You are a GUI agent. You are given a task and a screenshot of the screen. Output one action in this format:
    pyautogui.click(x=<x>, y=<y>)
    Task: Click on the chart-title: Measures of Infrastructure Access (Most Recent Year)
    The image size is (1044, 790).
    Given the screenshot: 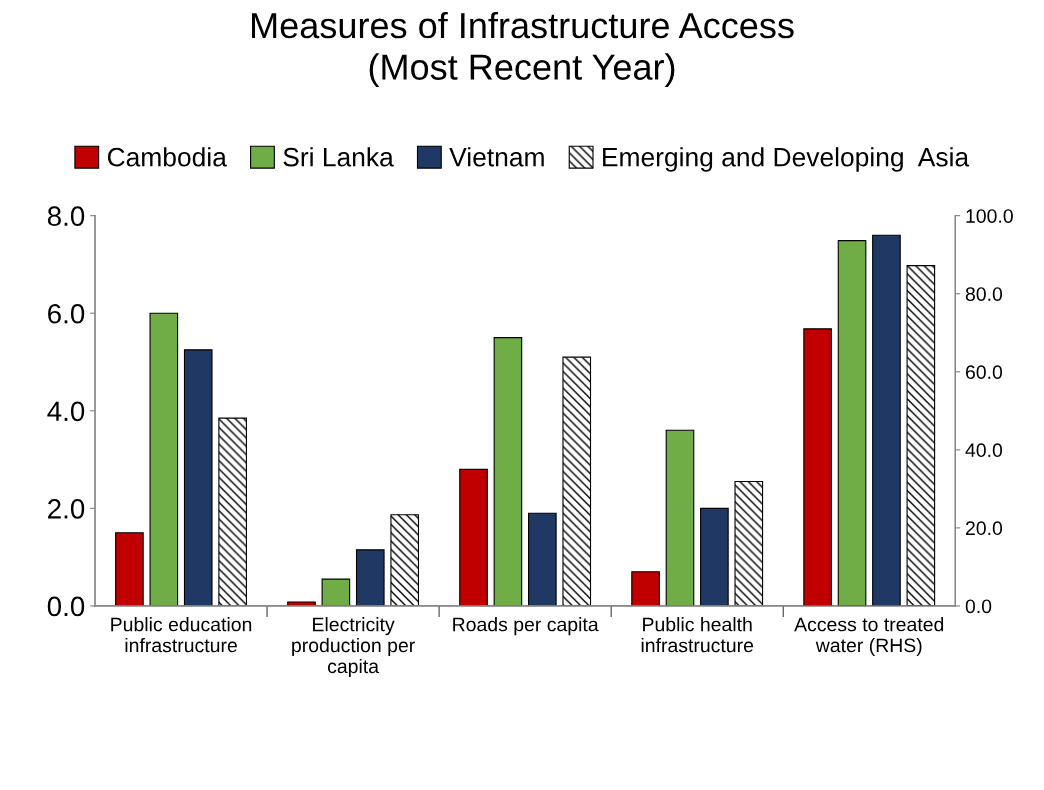 What is the action you would take?
    pyautogui.click(x=523, y=49)
    